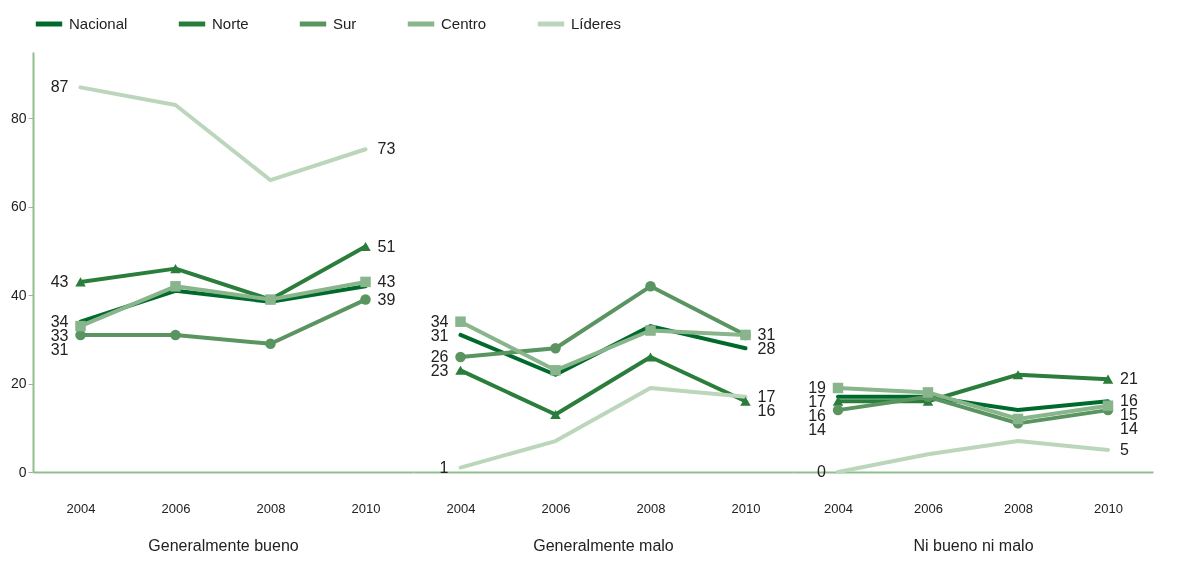  I want to click on x-axis-title: Ni bueno ni malo, so click(973, 545).